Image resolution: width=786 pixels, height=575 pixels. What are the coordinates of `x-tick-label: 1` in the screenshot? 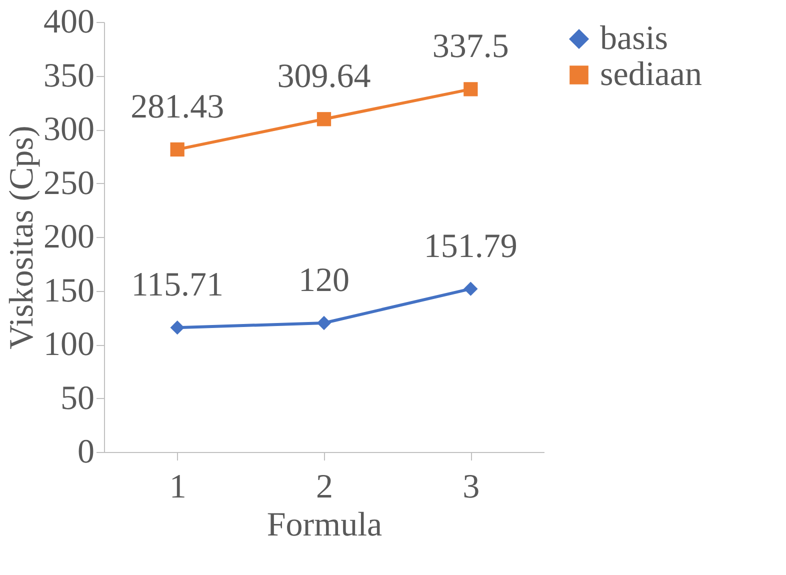 It's located at (177, 487).